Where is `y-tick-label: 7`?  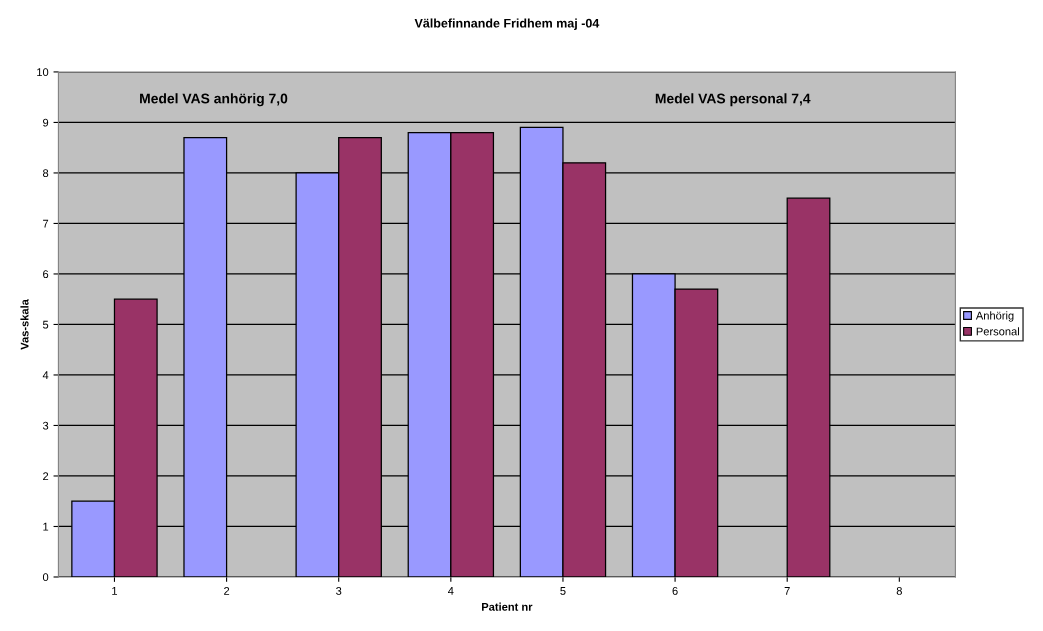 y-tick-label: 7 is located at coordinates (46, 223).